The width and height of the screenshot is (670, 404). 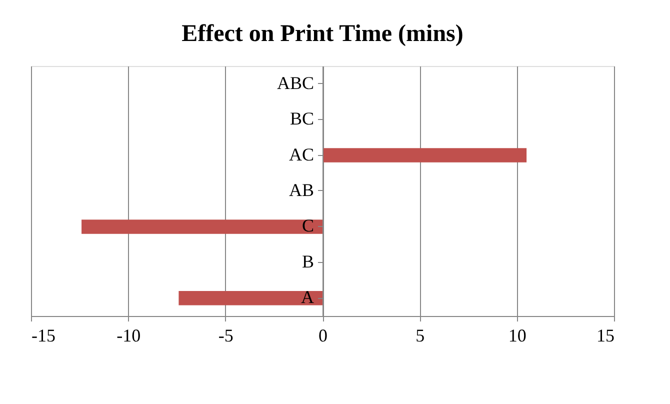 What do you see at coordinates (323, 336) in the screenshot?
I see `x-tick-label: 0` at bounding box center [323, 336].